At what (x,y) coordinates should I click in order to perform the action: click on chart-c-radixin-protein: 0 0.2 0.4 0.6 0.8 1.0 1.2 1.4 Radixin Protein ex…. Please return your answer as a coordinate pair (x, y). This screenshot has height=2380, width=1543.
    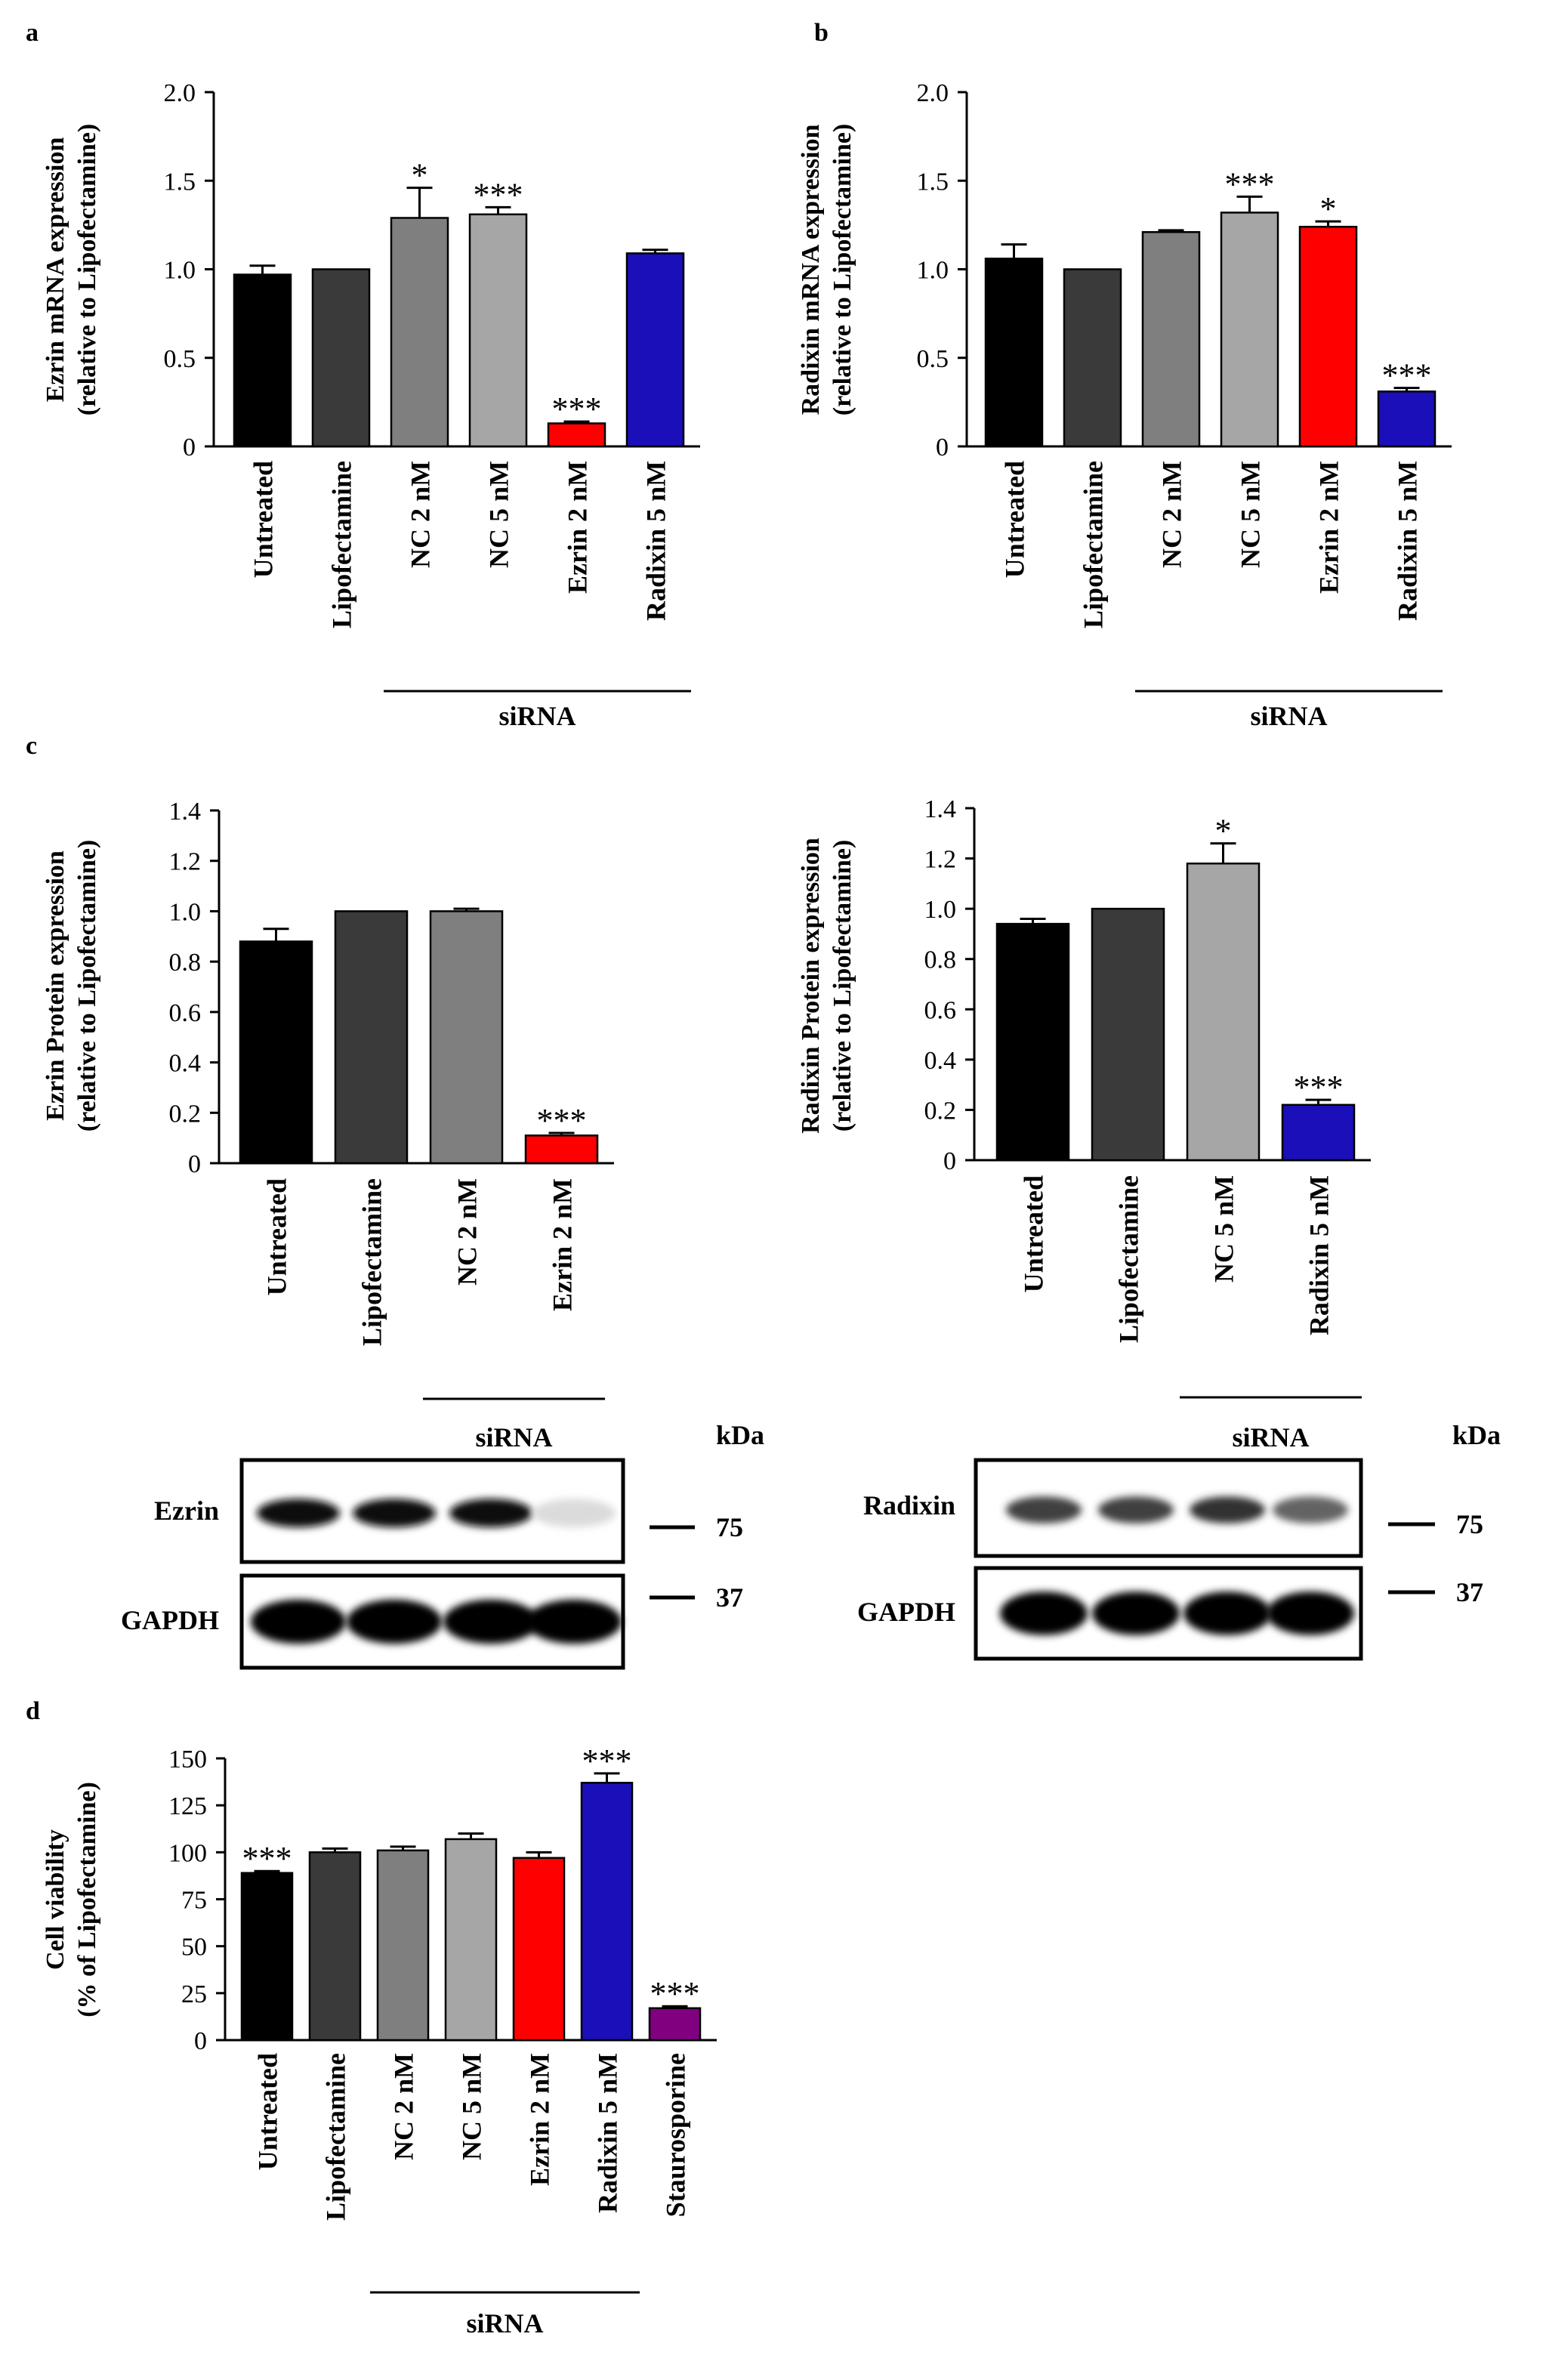
    Looking at the image, I should click on (1084, 1123).